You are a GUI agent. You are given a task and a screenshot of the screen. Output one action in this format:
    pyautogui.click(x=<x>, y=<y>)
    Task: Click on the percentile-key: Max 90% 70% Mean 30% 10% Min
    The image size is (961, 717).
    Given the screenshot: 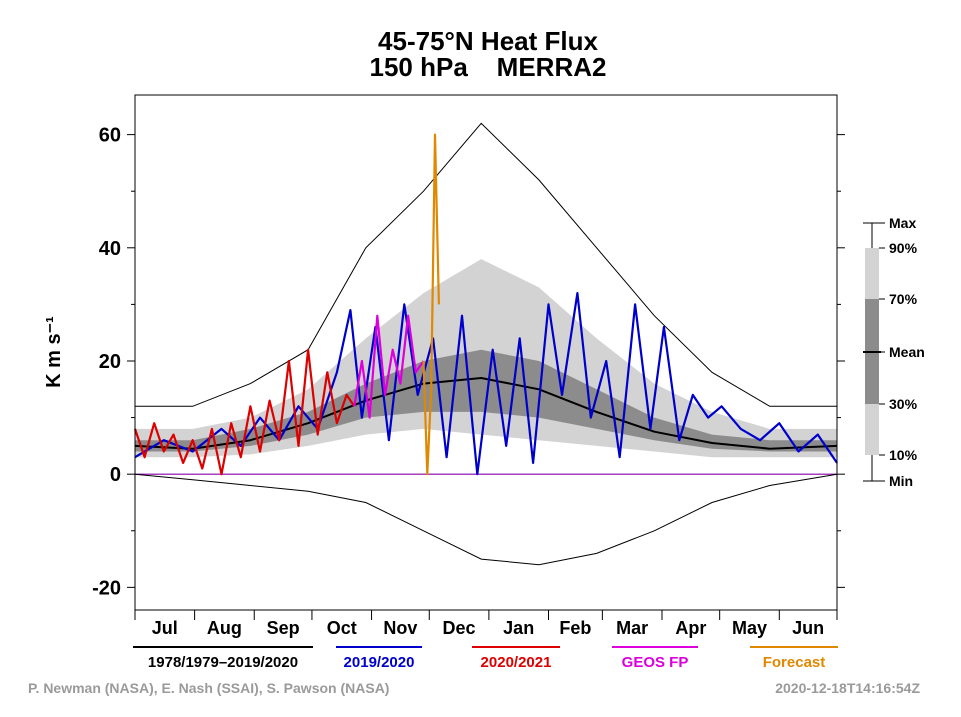 What is the action you would take?
    pyautogui.click(x=894, y=352)
    